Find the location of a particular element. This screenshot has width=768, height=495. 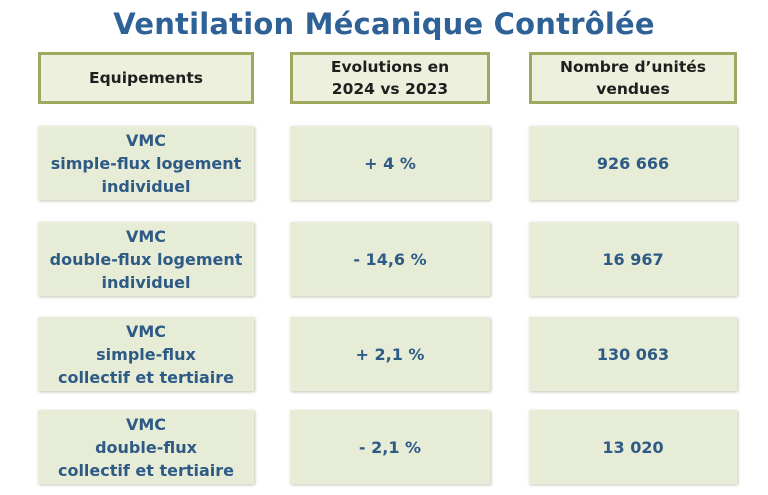

row-2-unites: 16 967 is located at coordinates (633, 259).